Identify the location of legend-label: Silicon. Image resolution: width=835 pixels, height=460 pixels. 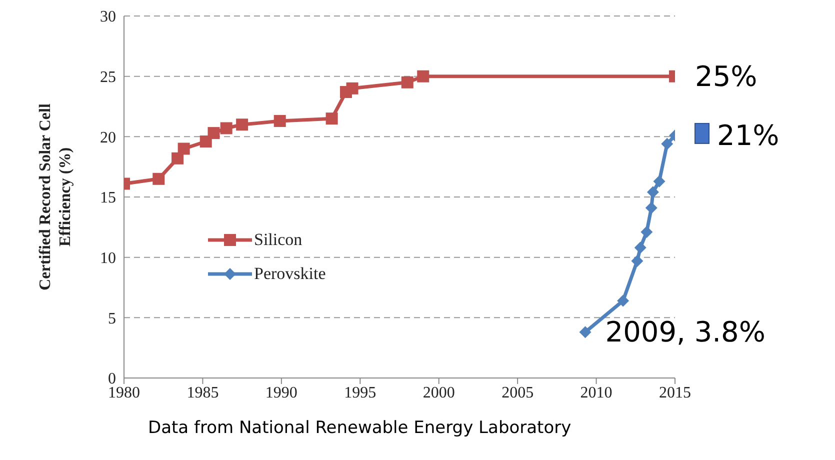
(278, 240).